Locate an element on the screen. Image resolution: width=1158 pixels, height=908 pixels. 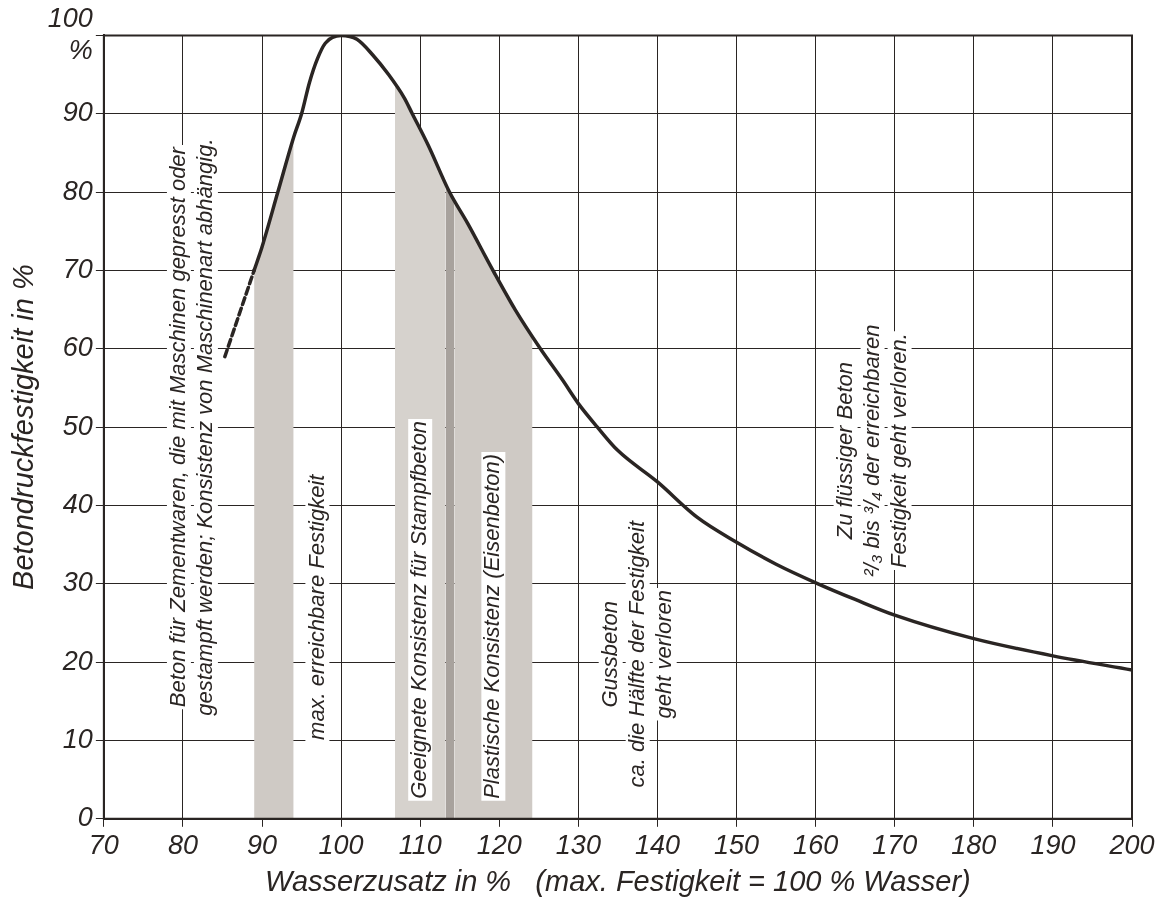
x-tick-label: 120 is located at coordinates (499, 844).